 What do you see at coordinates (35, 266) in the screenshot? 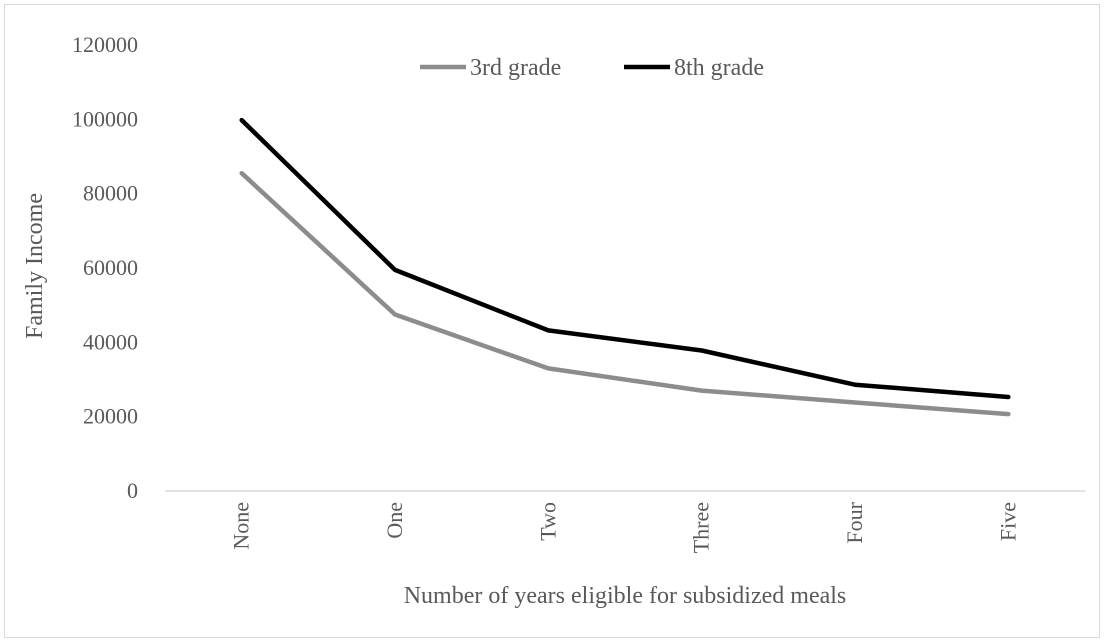
I see `y-axis-title: Family Income` at bounding box center [35, 266].